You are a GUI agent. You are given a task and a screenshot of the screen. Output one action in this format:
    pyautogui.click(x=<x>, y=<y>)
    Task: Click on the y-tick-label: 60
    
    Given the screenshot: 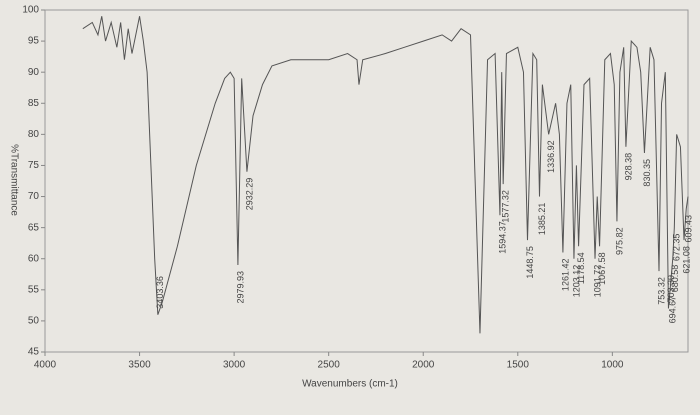 What is the action you would take?
    pyautogui.click(x=34, y=258)
    